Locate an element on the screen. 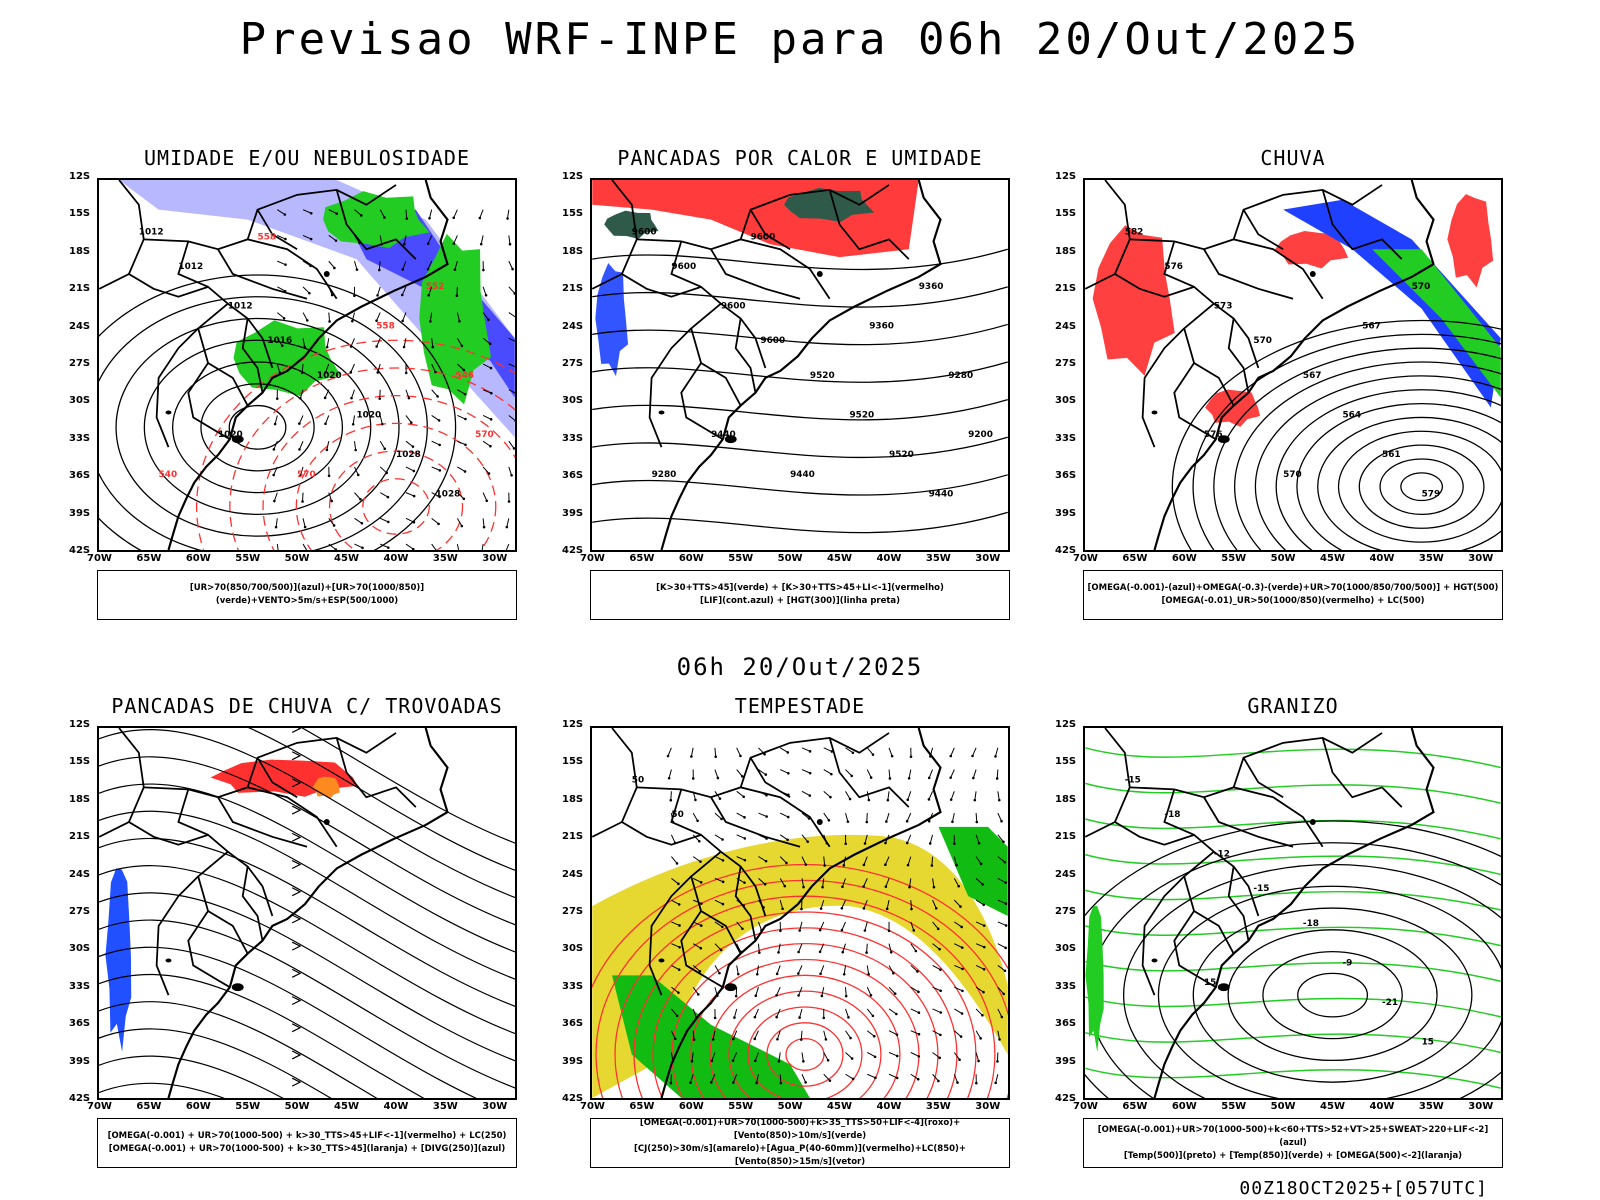  height-contour is located at coordinates (1421, 486).